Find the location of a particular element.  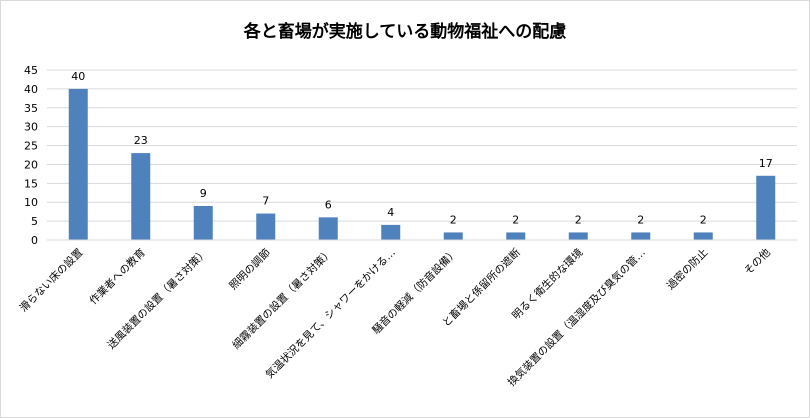

data-label: 4 is located at coordinates (390, 212).